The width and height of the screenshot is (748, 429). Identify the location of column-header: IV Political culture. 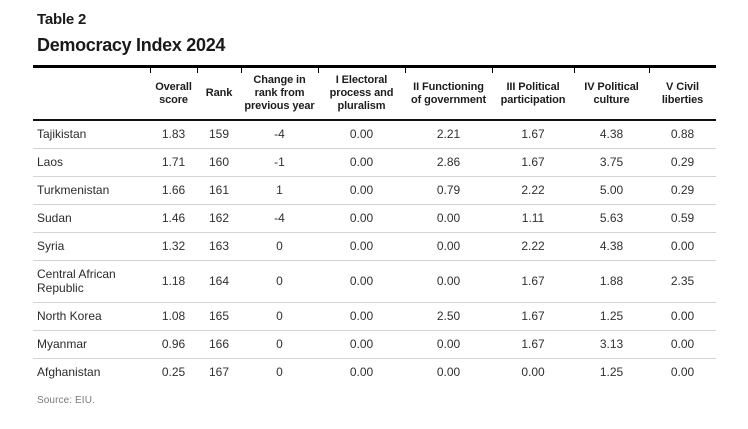
(611, 93).